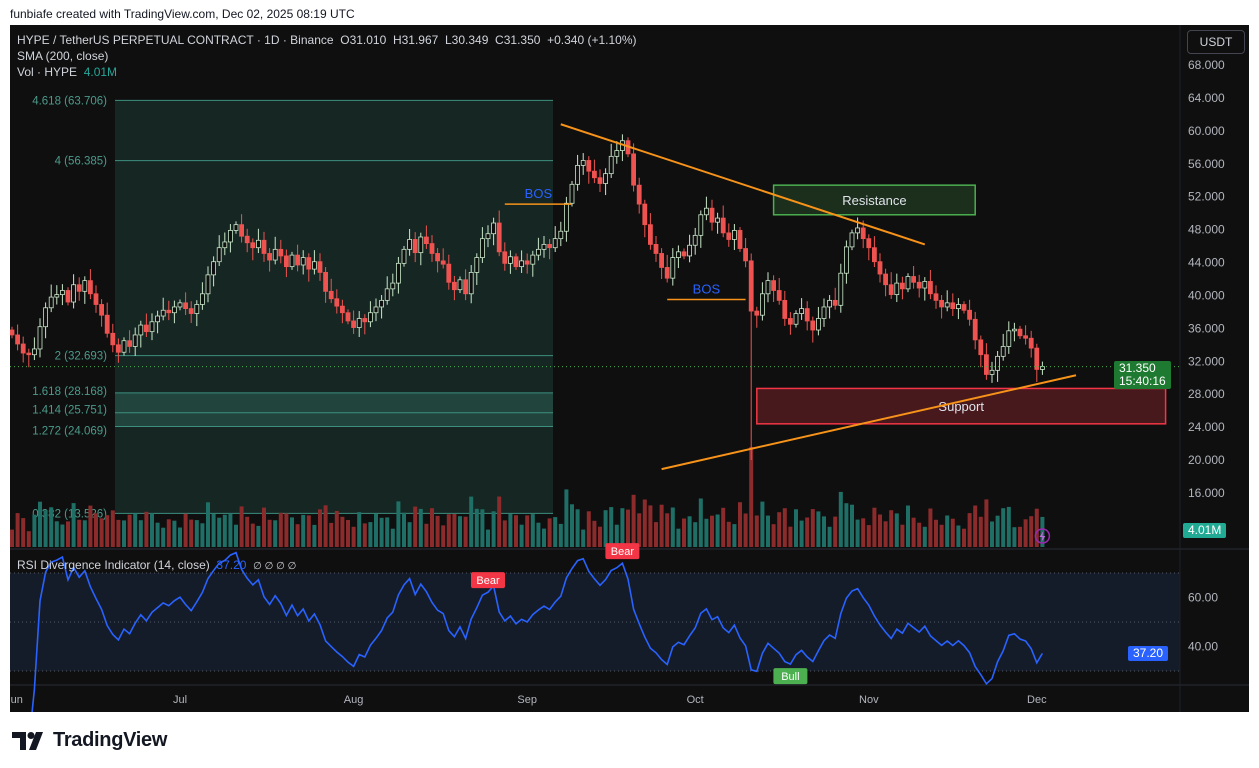 This screenshot has width=1259, height=768. I want to click on tradingview-logo-icon, so click(27, 740).